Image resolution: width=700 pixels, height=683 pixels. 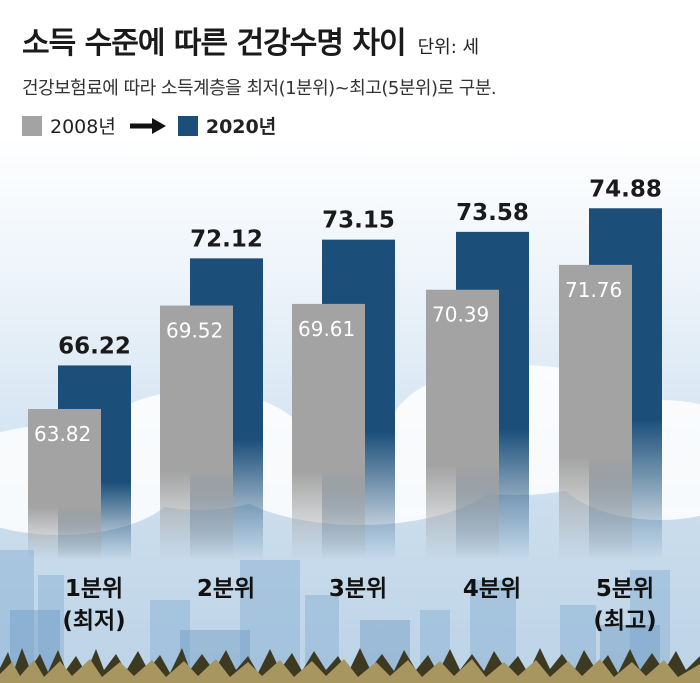 I want to click on data-label-2020-5: 74.88, so click(x=625, y=189).